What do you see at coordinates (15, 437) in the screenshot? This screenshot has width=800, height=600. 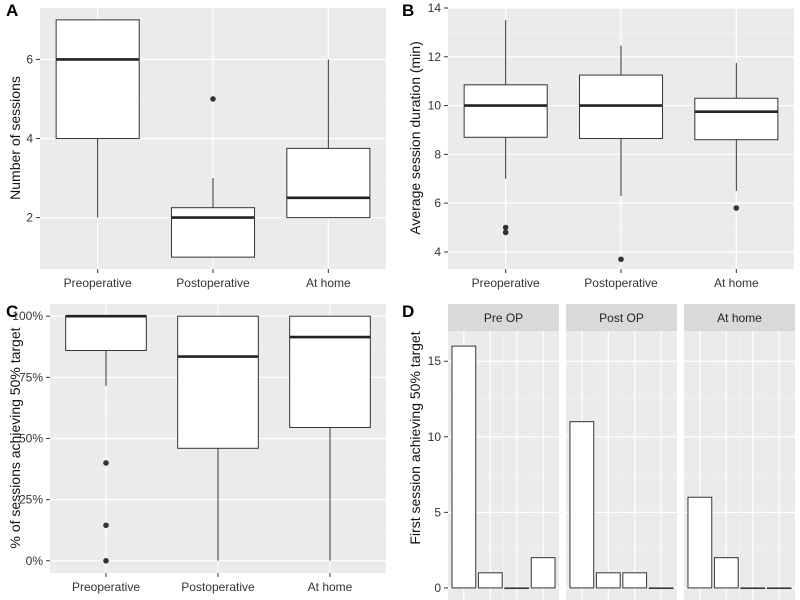 I see `panel-c-ylabel: % of sessions achieving 50% target` at bounding box center [15, 437].